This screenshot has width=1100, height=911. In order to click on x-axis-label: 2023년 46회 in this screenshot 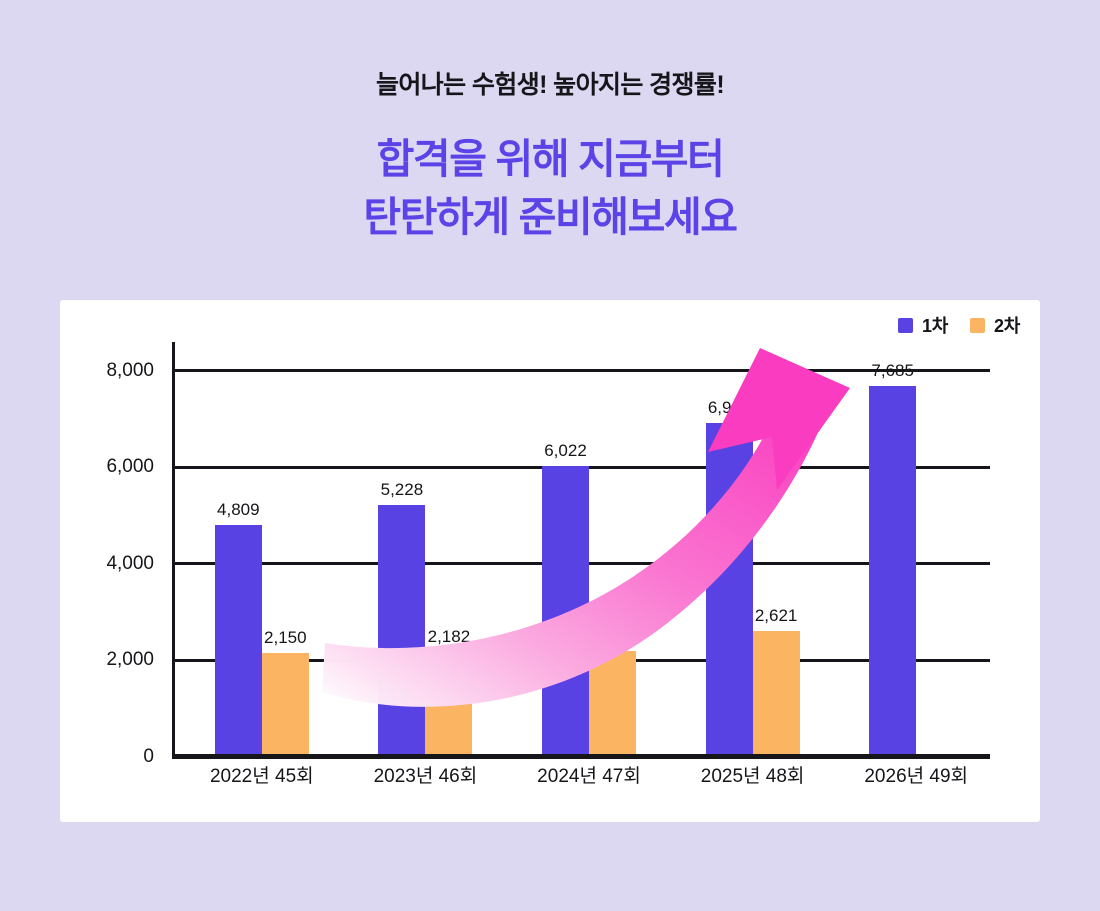, I will do `click(425, 776)`.